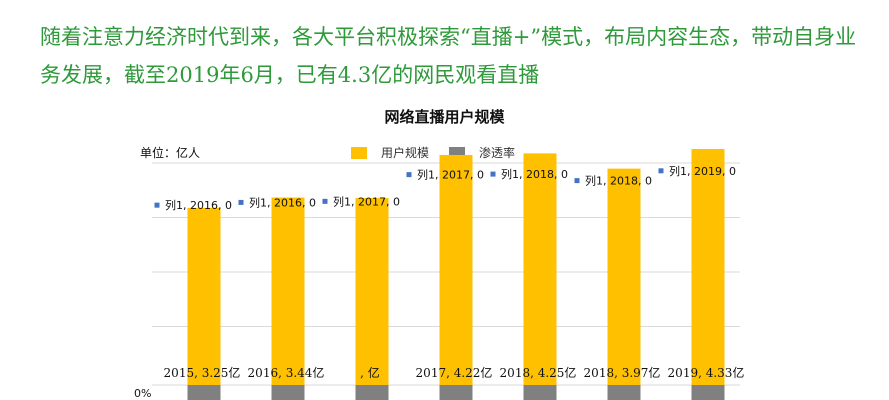  Describe the element at coordinates (286, 372) in the screenshot. I see `data-label: 2016, 3.44亿` at that location.